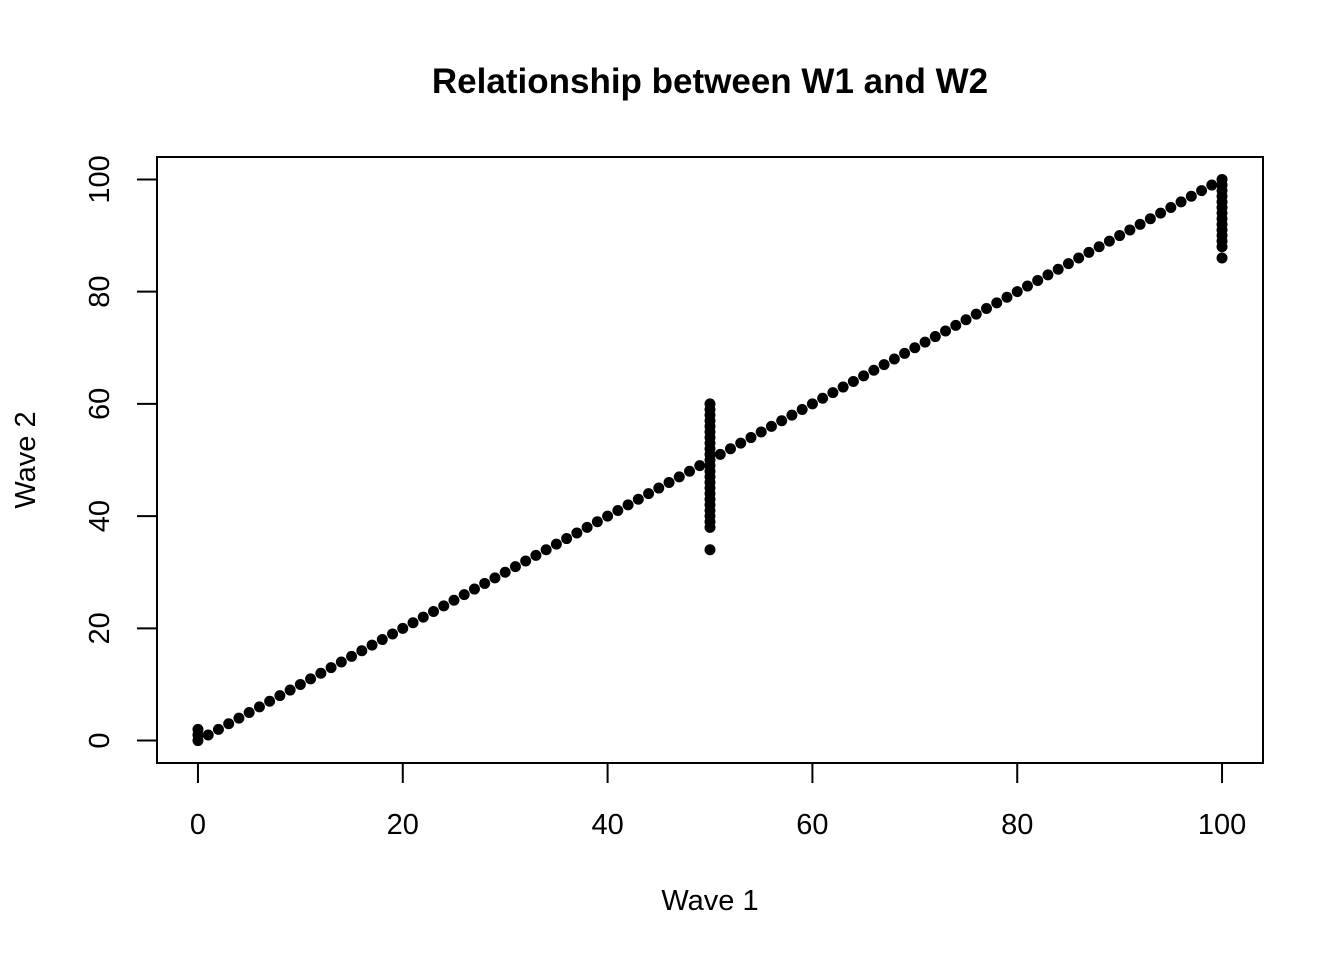 This screenshot has height=960, width=1344. What do you see at coordinates (1017, 825) in the screenshot?
I see `x-tick-label: 80` at bounding box center [1017, 825].